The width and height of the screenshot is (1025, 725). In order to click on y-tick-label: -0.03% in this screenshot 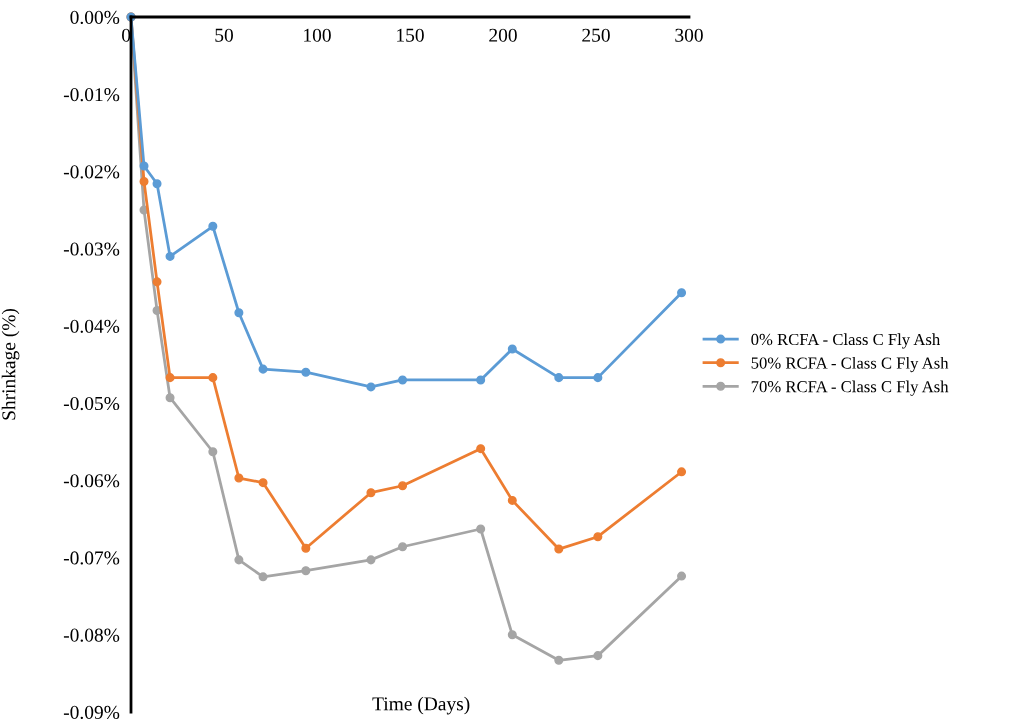, I will do `click(91, 249)`.